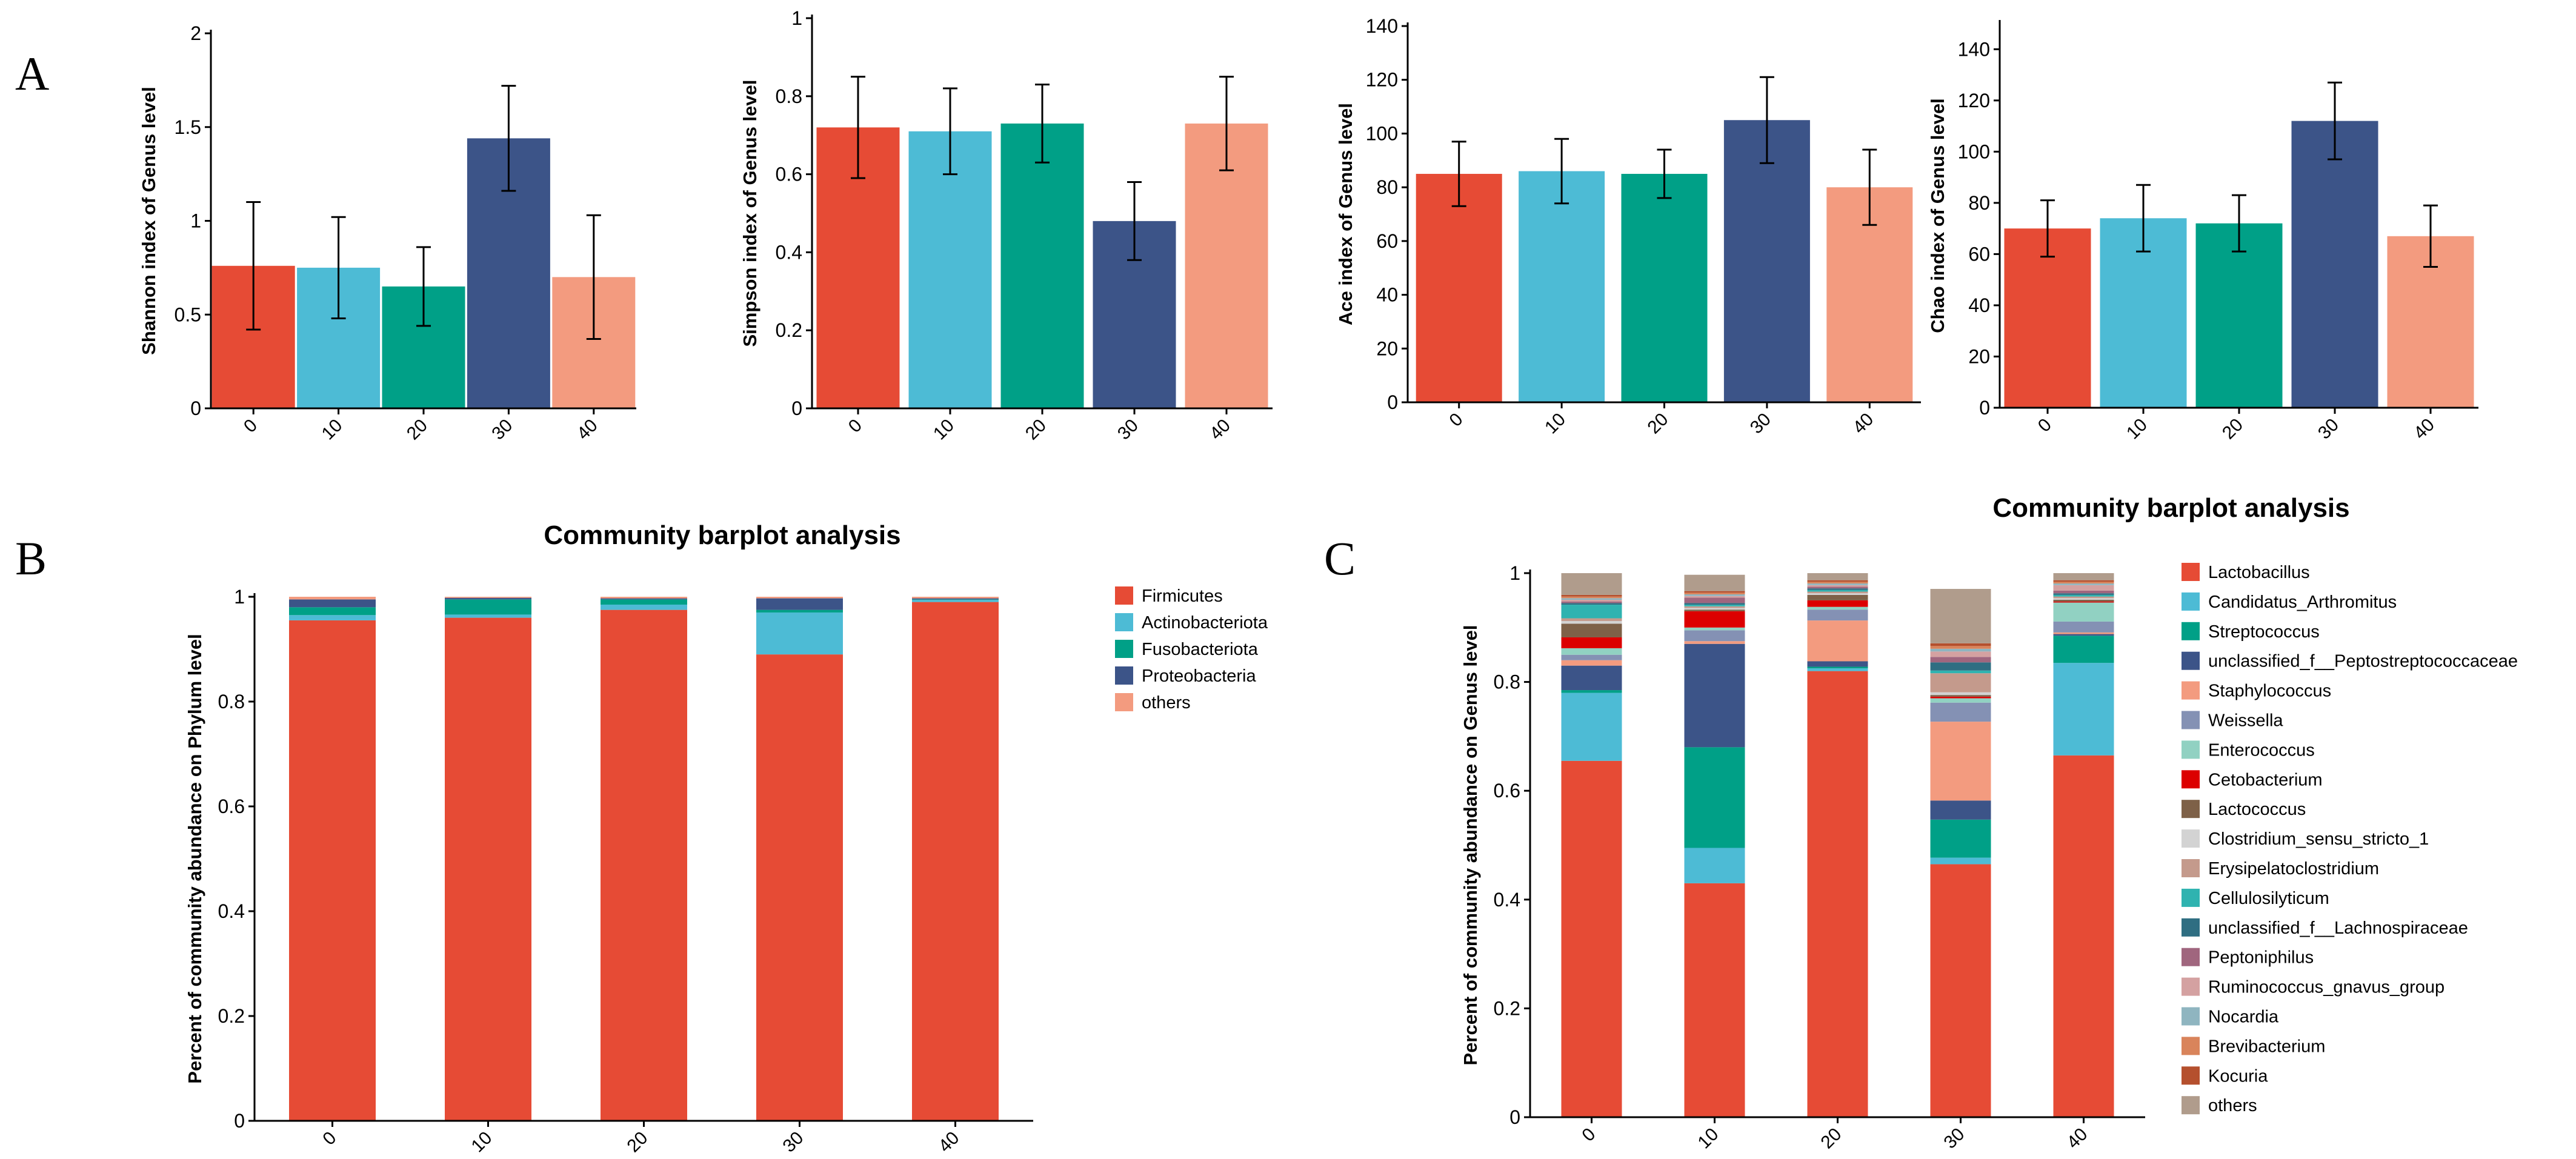 This screenshot has width=2576, height=1159. I want to click on legend-label: Clostridium_sensu_stricto_1, so click(2318, 839).